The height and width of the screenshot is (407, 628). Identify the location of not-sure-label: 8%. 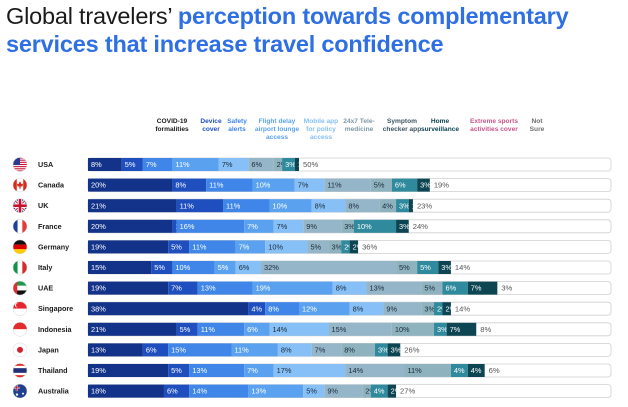
(485, 329).